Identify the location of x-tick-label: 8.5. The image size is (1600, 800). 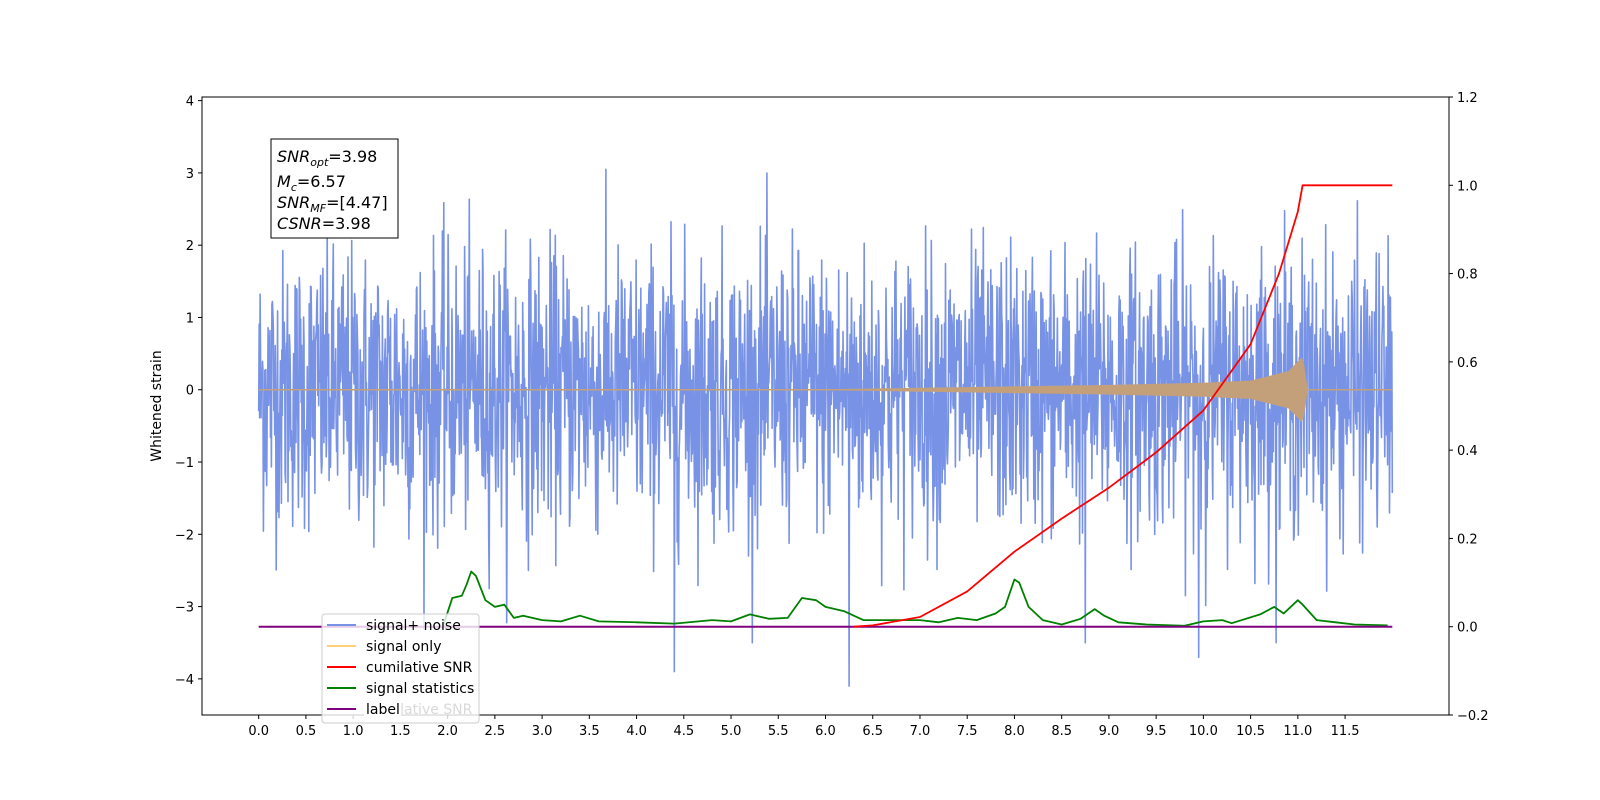
(1061, 731).